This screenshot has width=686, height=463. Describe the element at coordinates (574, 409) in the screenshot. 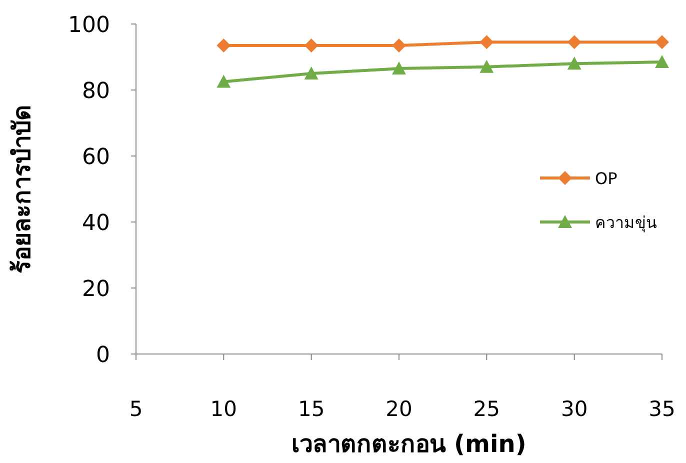

I see `x-tick-label: 30` at that location.